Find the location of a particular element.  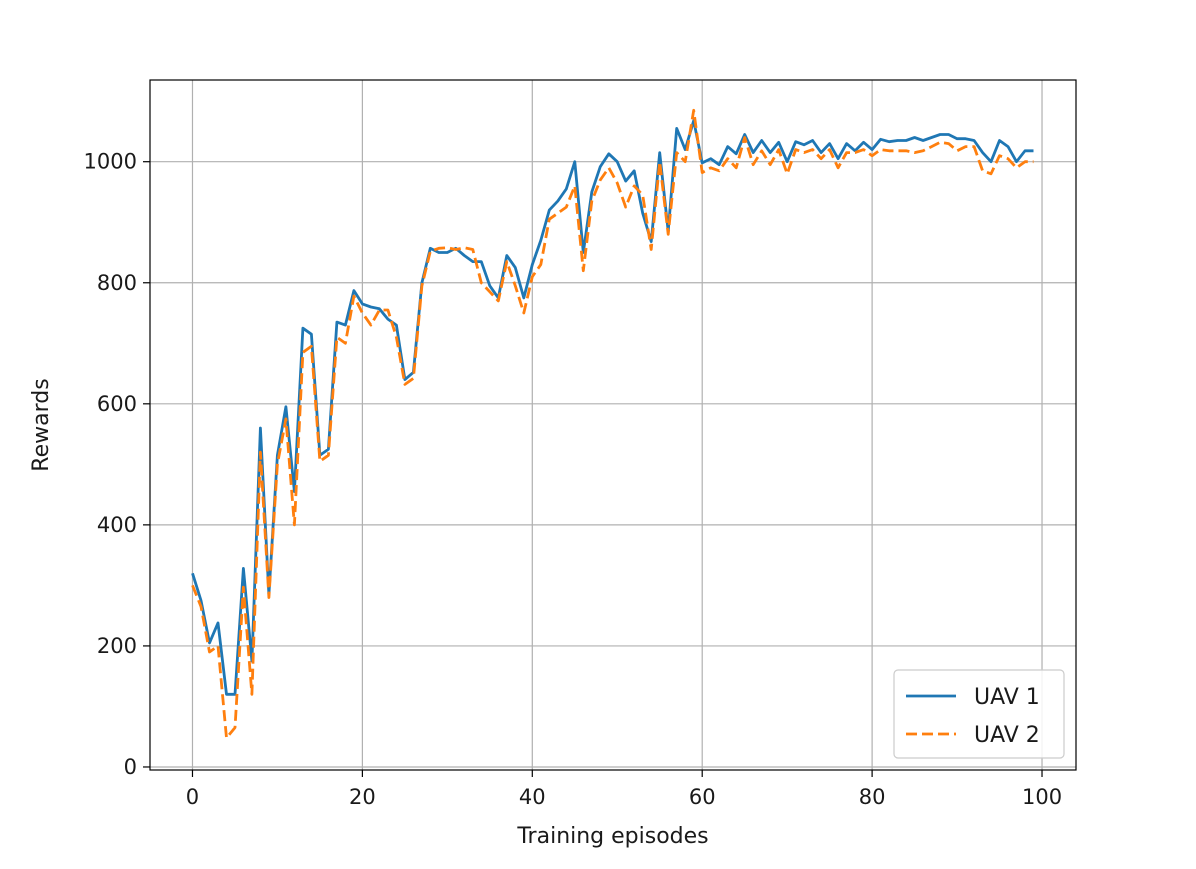

legend-label-1: UAV 1 is located at coordinates (1007, 697).